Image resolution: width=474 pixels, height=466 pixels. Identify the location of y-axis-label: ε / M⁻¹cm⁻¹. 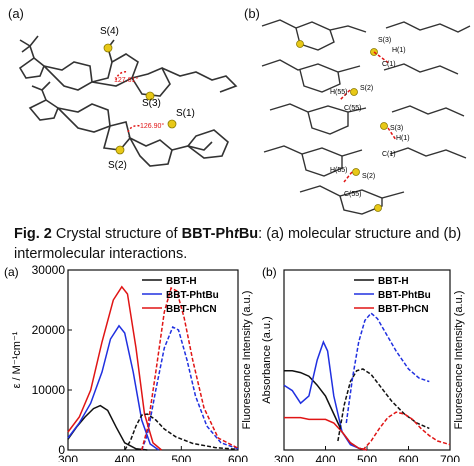
(17, 359).